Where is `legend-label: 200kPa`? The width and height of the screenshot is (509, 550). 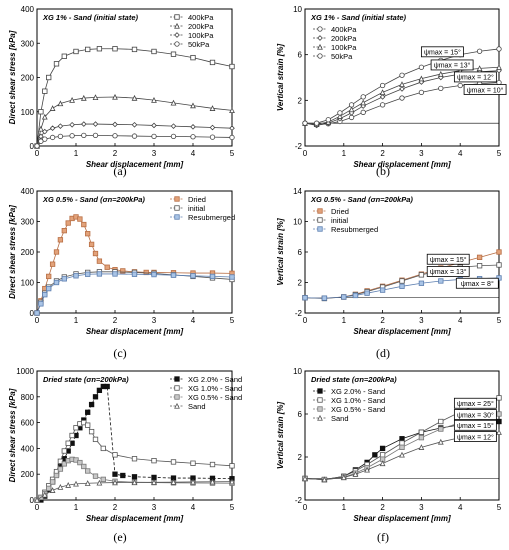
legend-label: 200kPa is located at coordinates (344, 38).